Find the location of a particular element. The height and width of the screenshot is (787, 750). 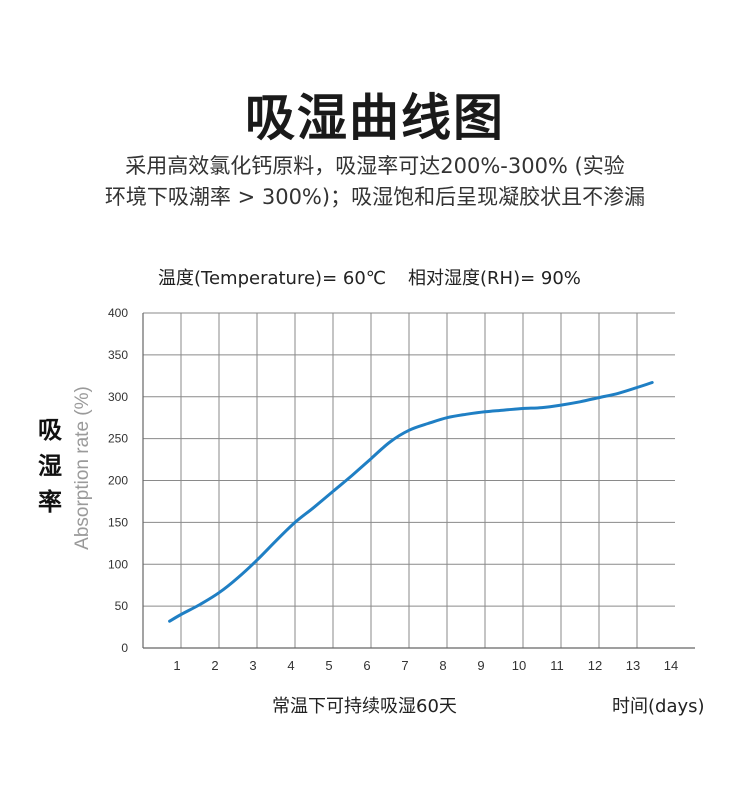

x-tick-2: 2 is located at coordinates (214, 665).